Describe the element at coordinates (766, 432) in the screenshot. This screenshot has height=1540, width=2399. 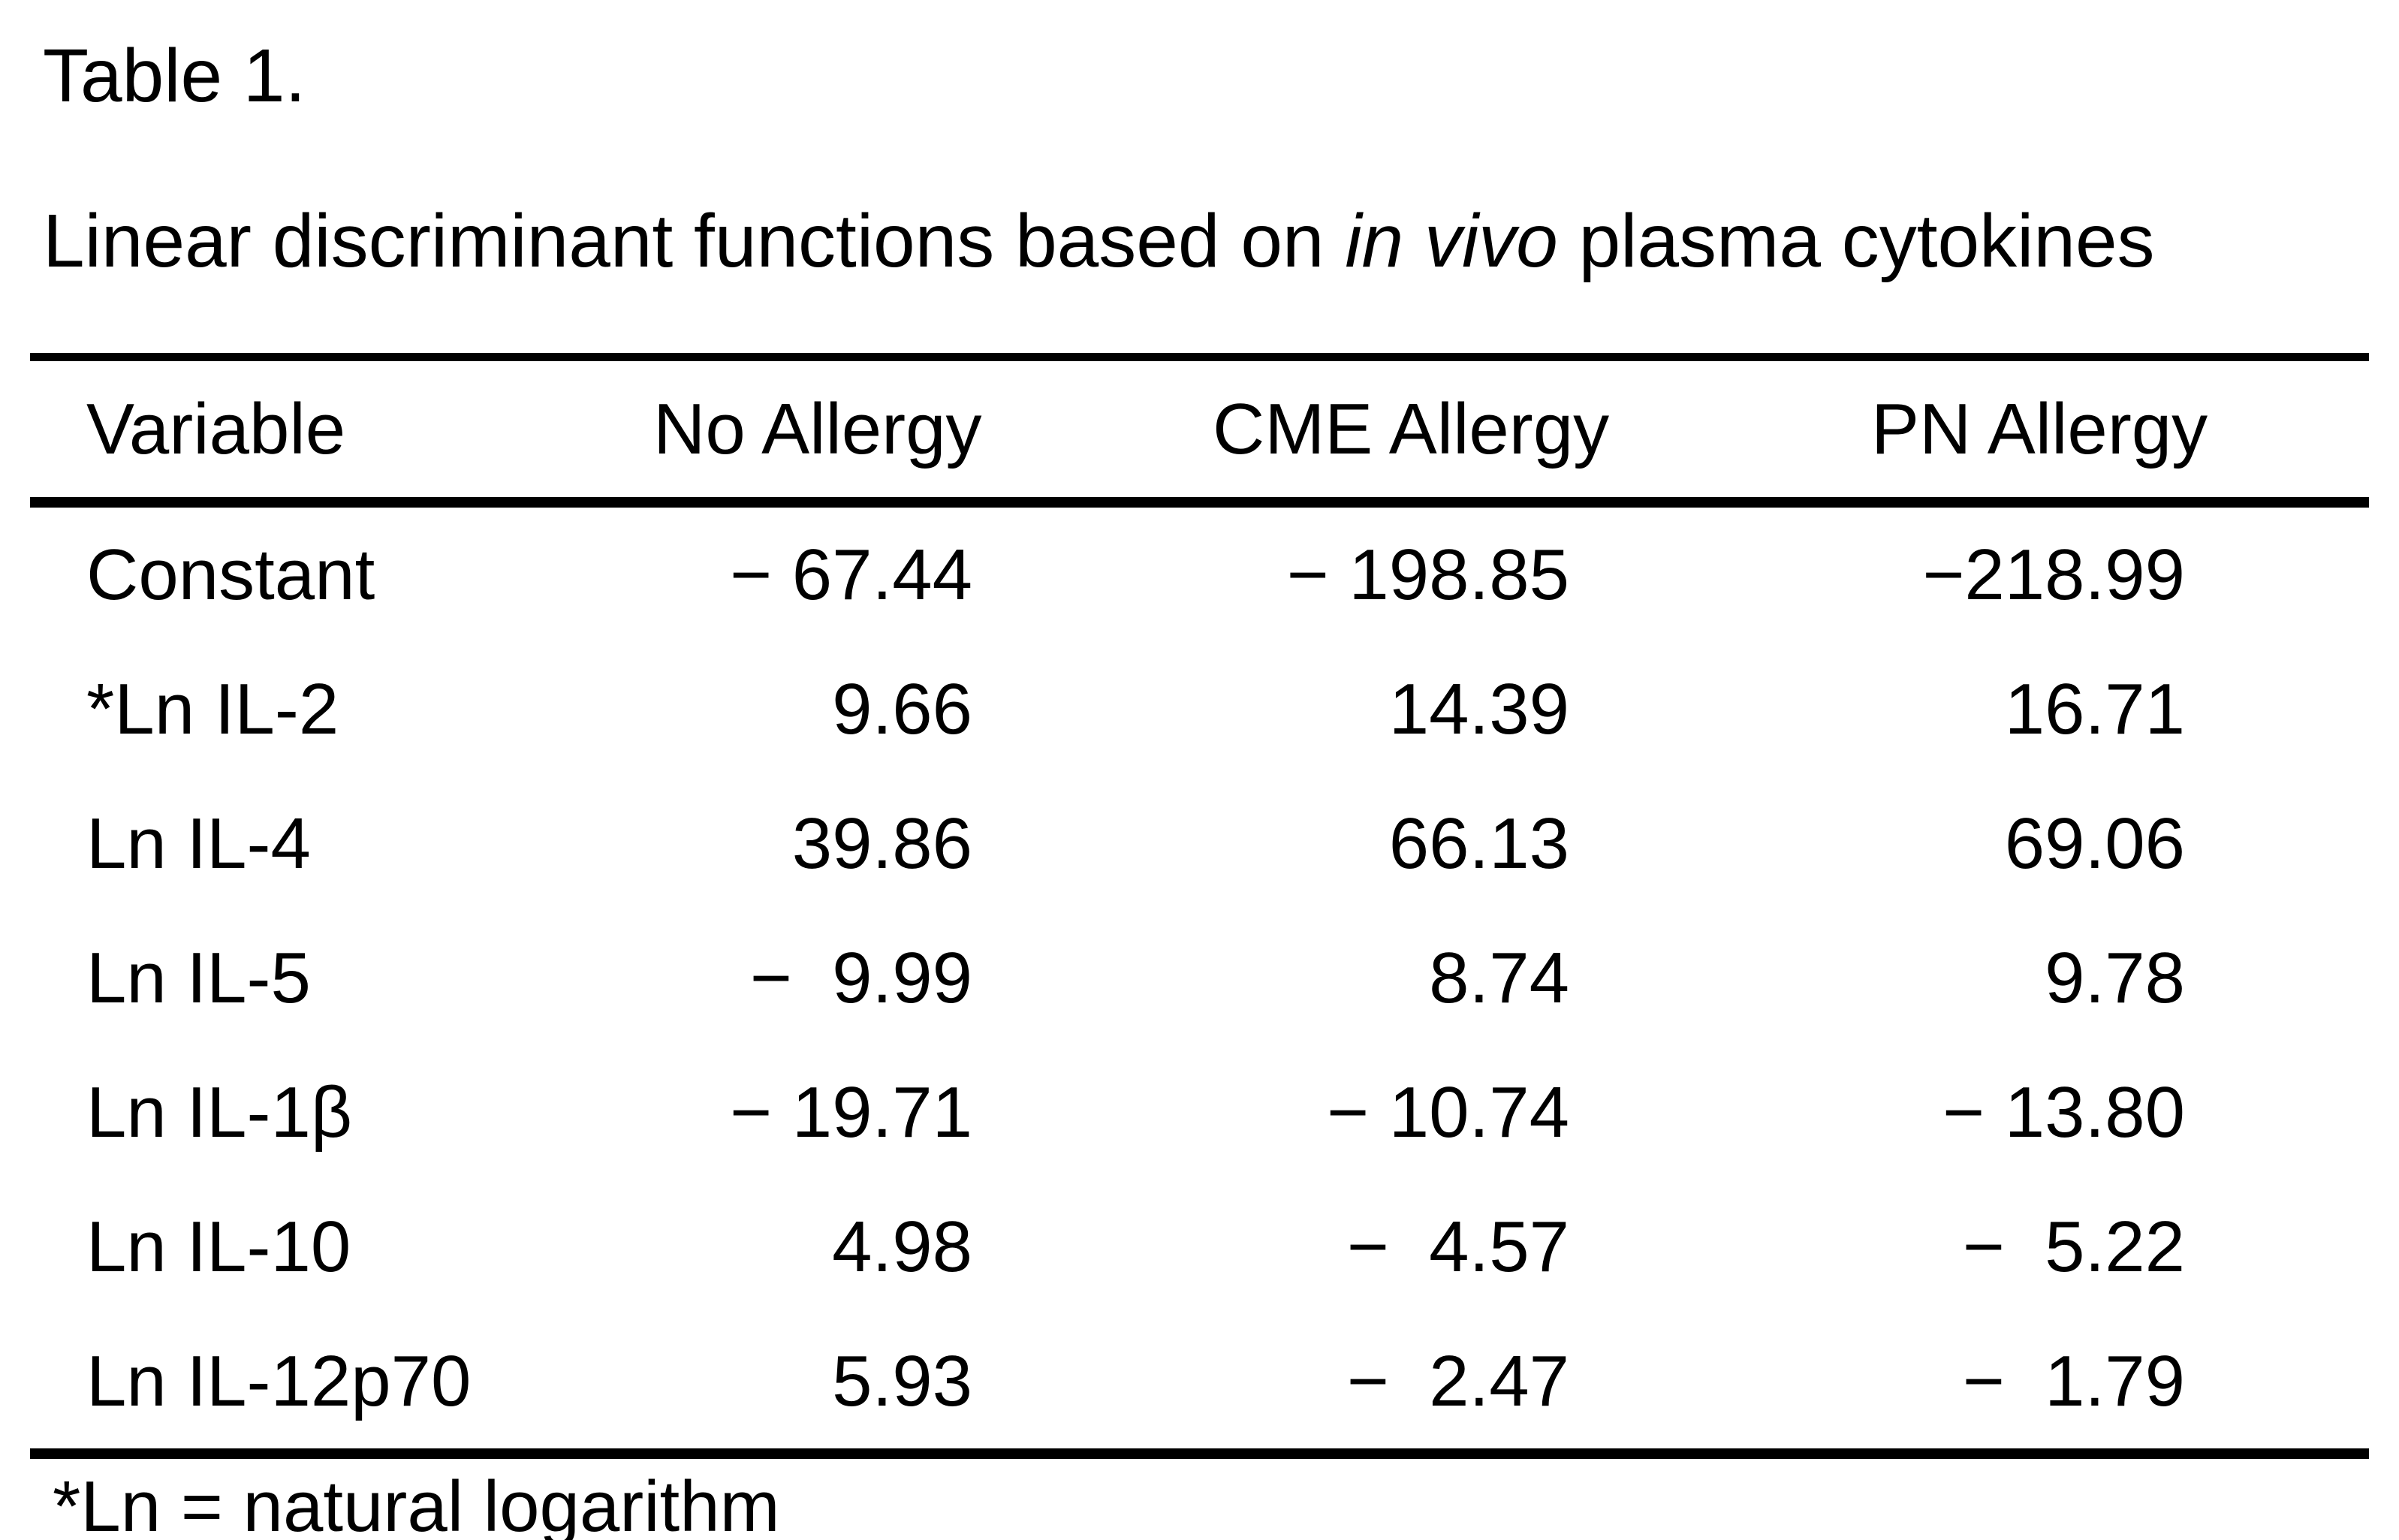
I see `column-header-no-allergy: No Allergy` at that location.